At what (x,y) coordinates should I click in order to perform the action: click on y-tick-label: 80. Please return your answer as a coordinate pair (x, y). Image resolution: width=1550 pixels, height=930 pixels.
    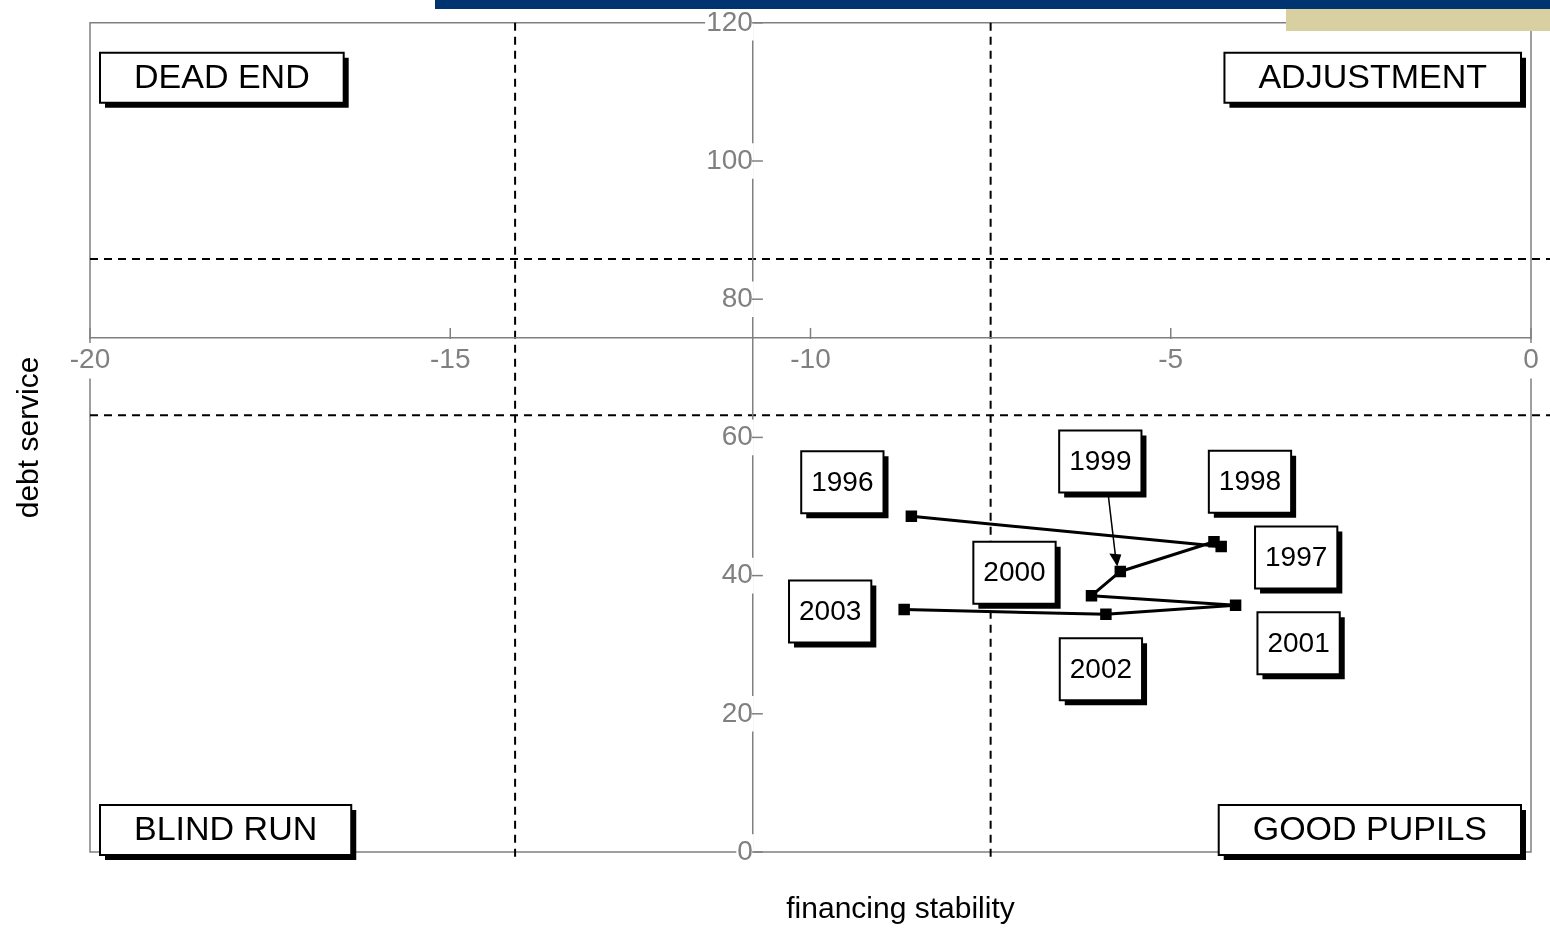
    Looking at the image, I should click on (737, 297).